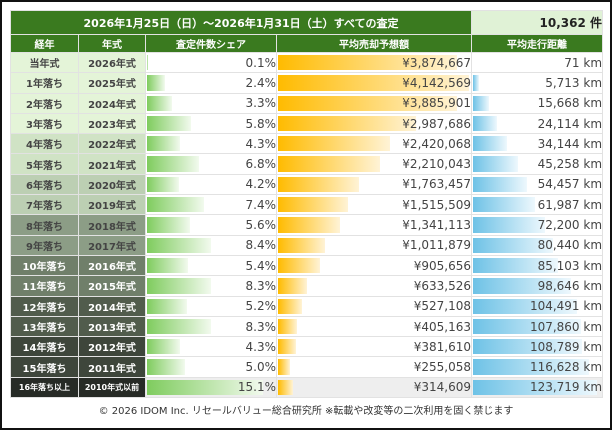 The height and width of the screenshot is (430, 612). I want to click on price-cell: ¥4,142,569, so click(374, 83).